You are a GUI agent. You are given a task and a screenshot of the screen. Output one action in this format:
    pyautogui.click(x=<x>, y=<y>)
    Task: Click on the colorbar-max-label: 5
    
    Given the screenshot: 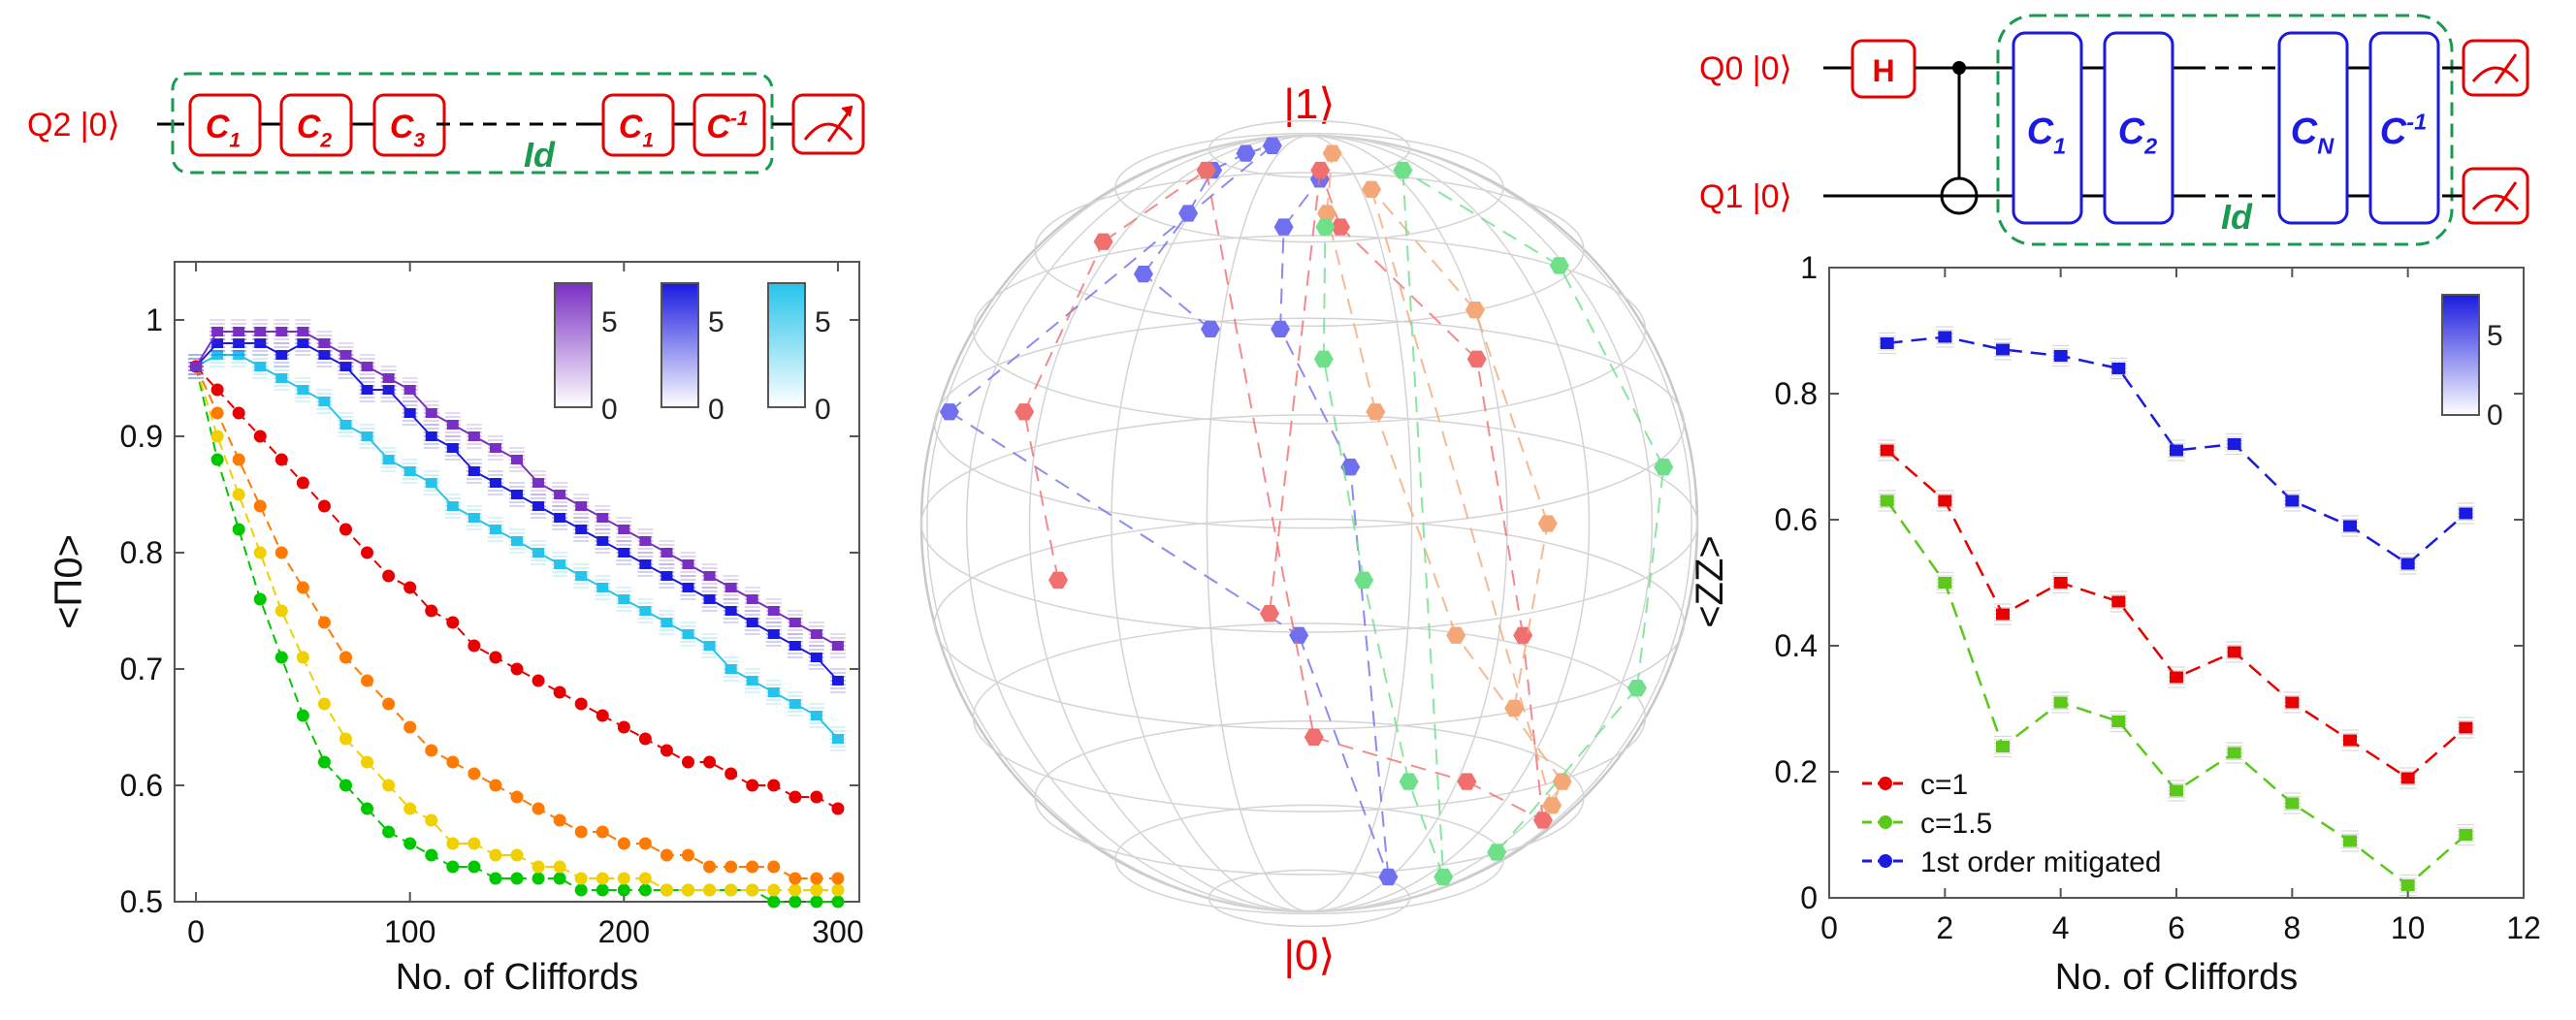 What is the action you would take?
    pyautogui.click(x=609, y=322)
    